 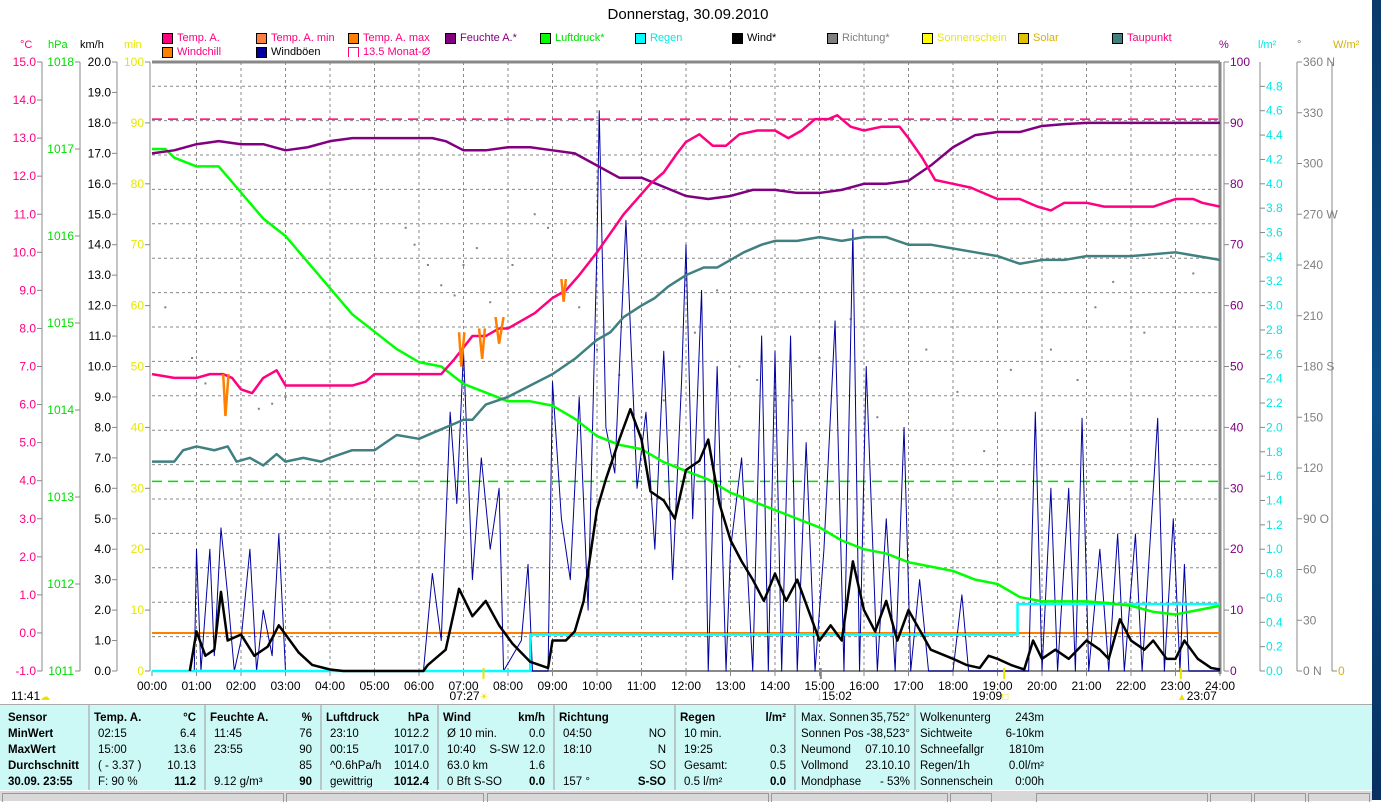 I want to click on direction-axis-label: 90 O, so click(x=1316, y=519).